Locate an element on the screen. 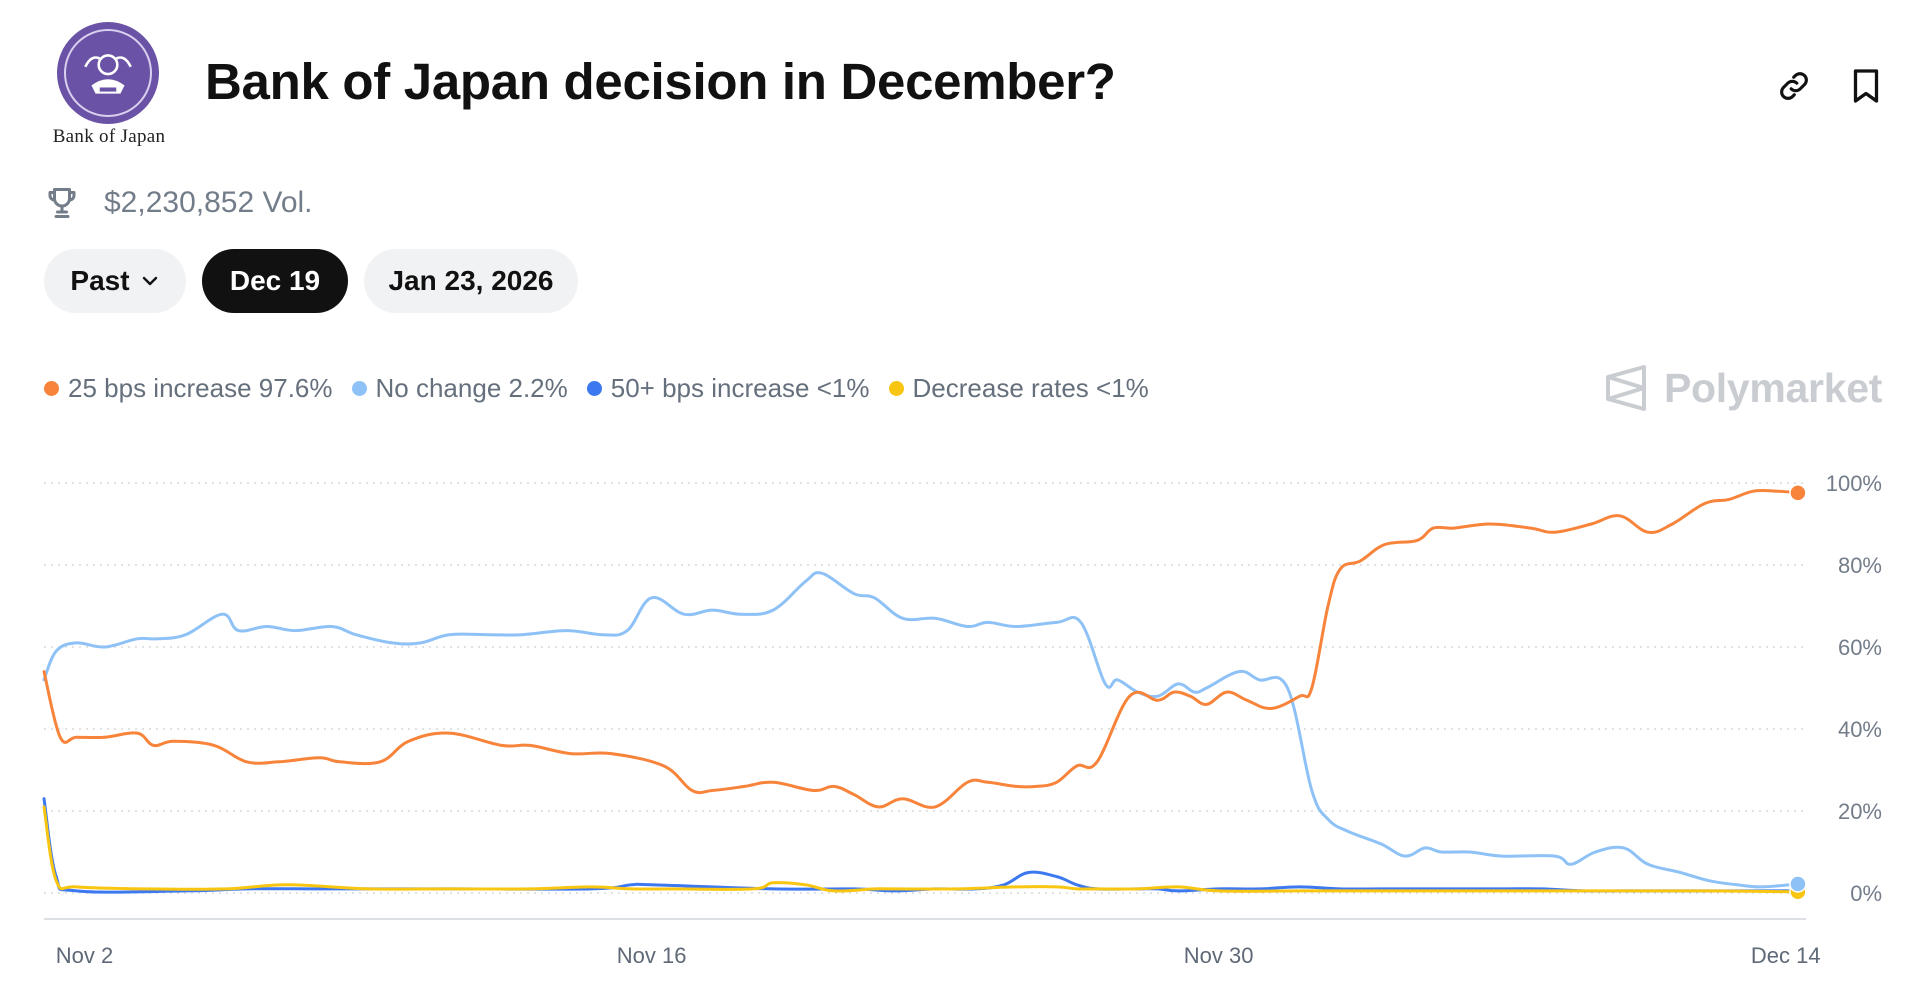 This screenshot has width=1918, height=1004. past-dropdown: Past is located at coordinates (115, 281).